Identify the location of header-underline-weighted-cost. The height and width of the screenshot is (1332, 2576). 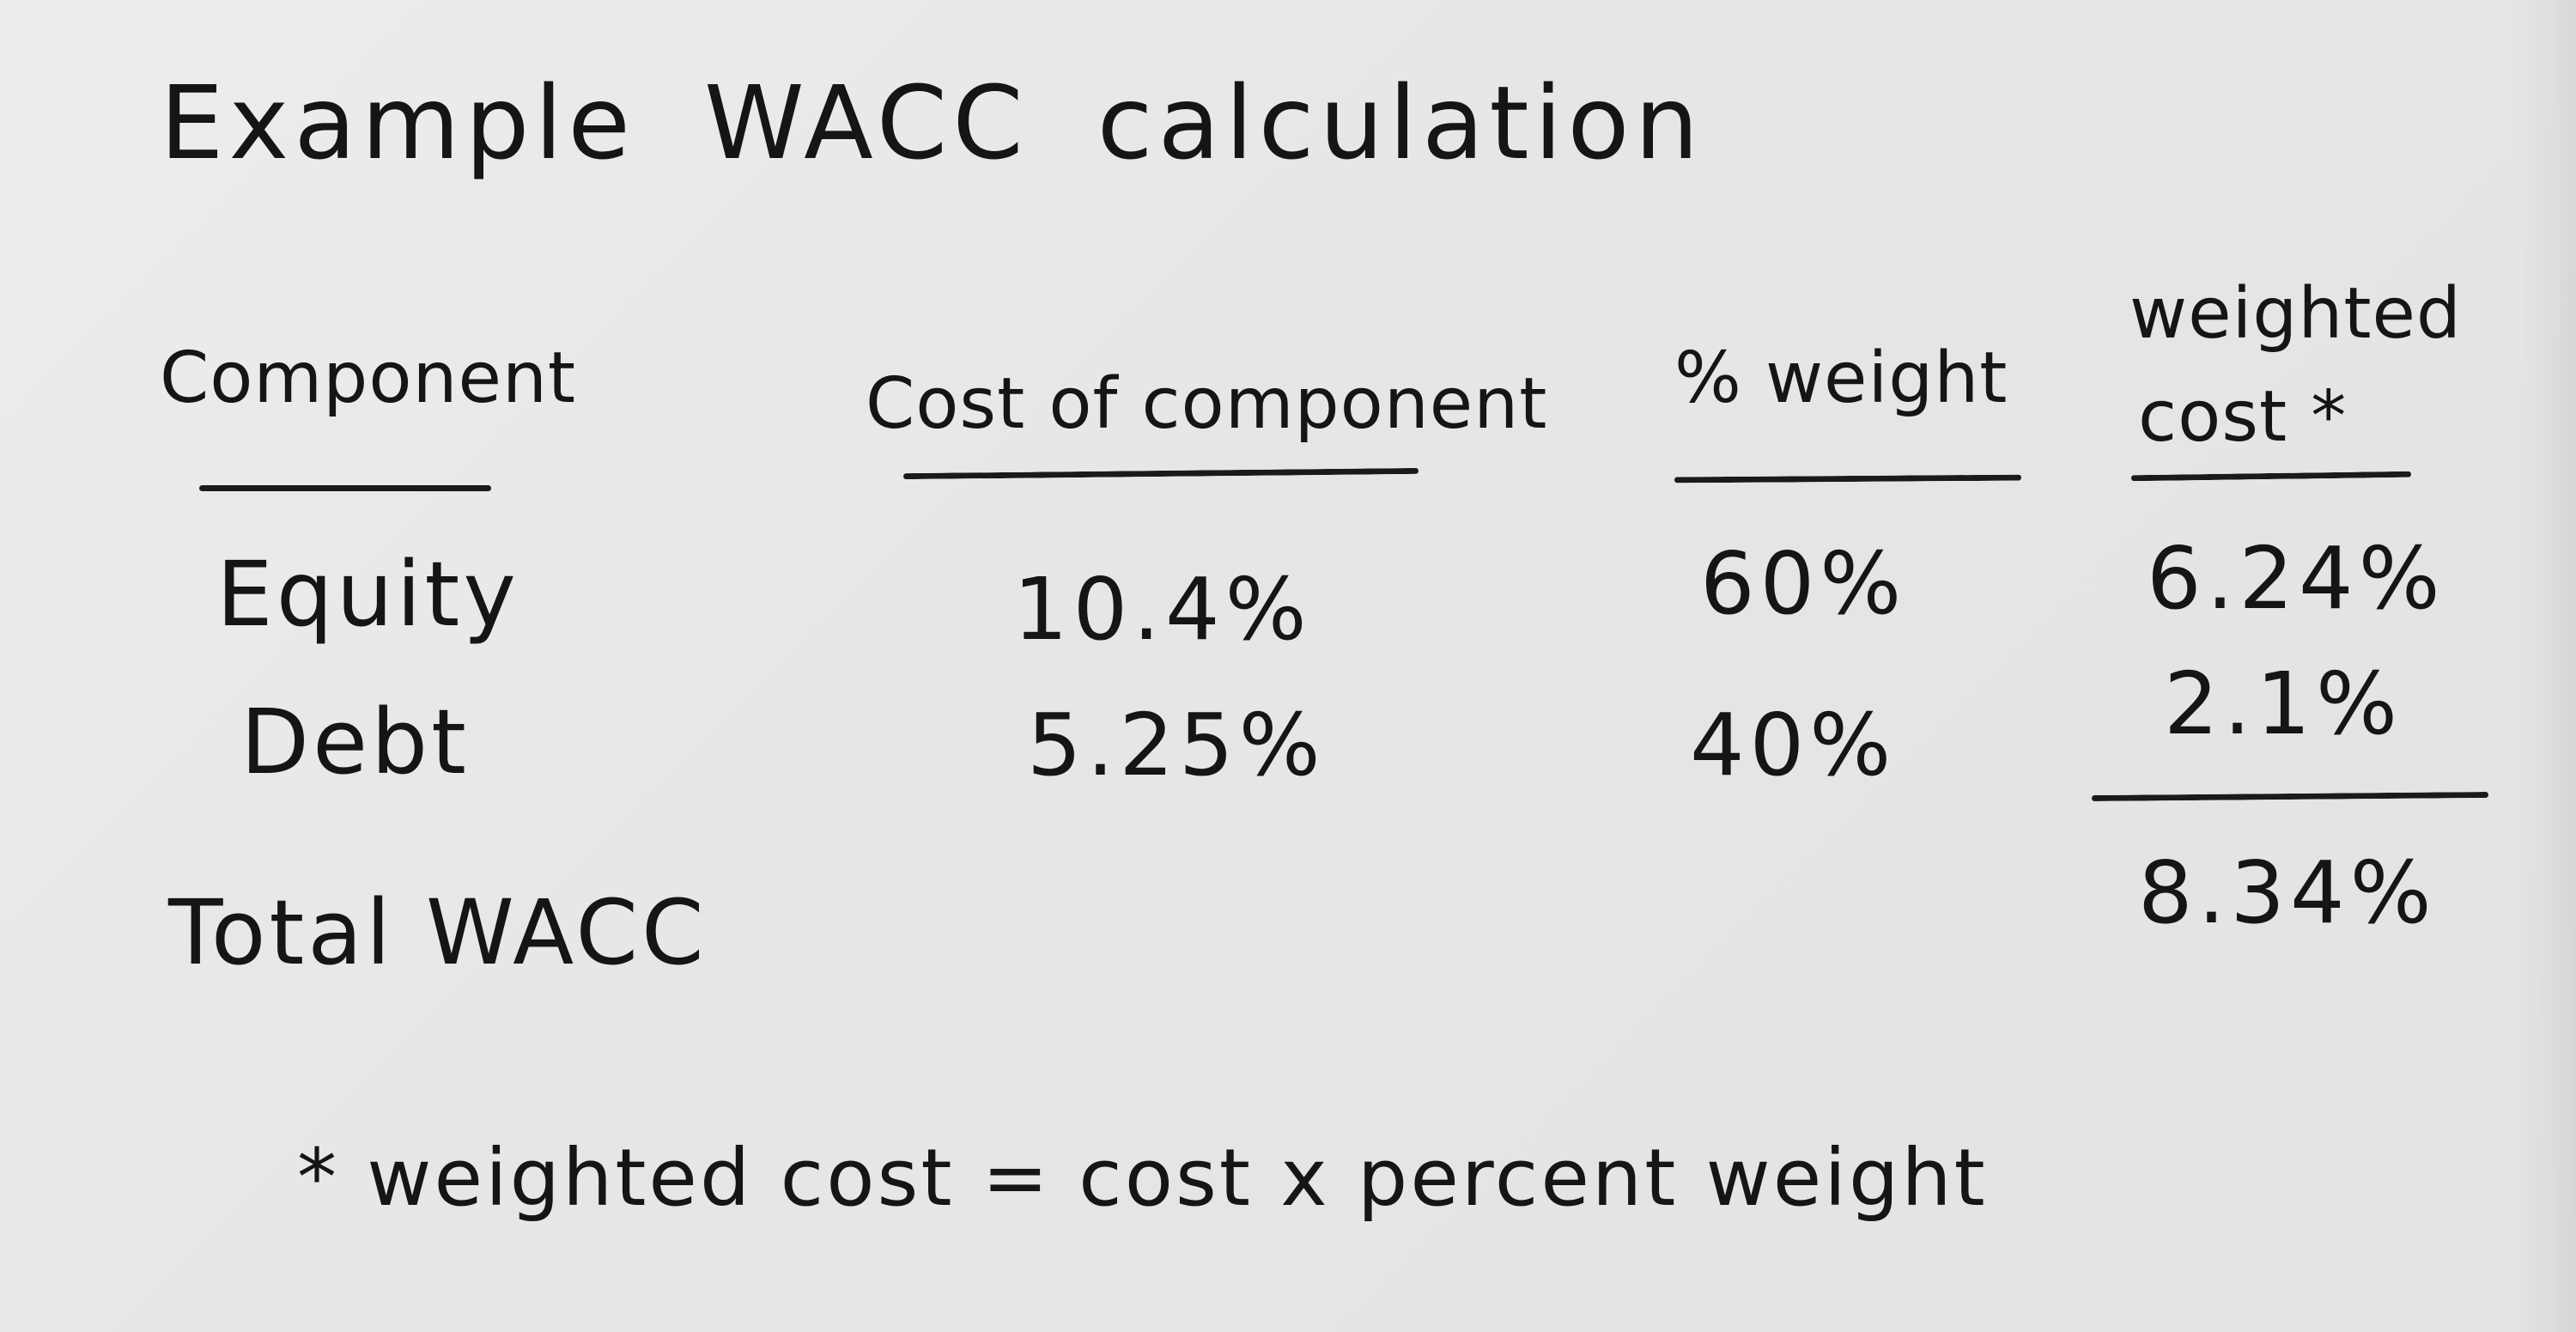
(2271, 476).